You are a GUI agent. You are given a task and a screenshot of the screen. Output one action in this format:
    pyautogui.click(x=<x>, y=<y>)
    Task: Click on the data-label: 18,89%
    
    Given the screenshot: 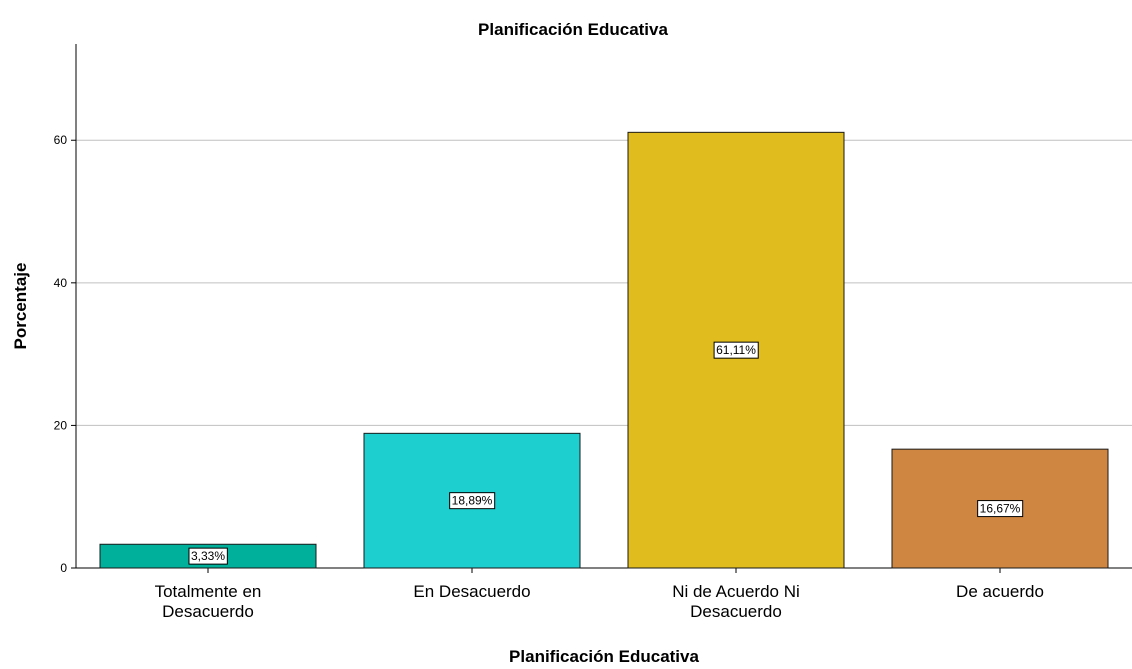 What is the action you would take?
    pyautogui.click(x=472, y=501)
    